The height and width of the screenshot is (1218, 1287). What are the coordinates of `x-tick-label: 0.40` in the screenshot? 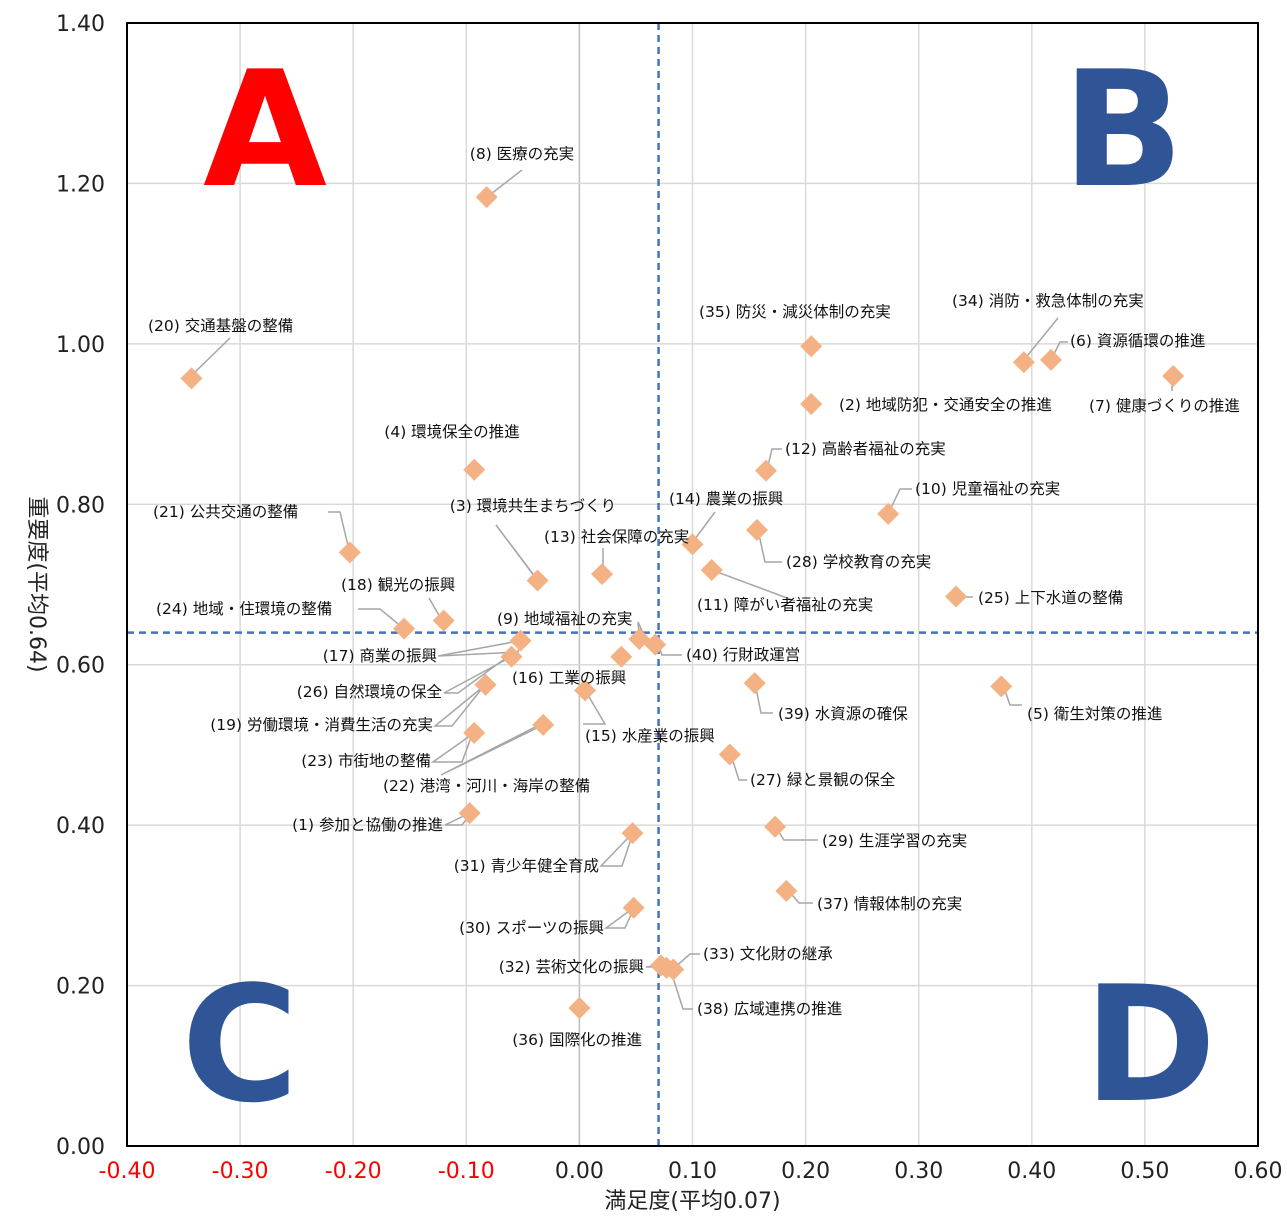 It's located at (1031, 1171).